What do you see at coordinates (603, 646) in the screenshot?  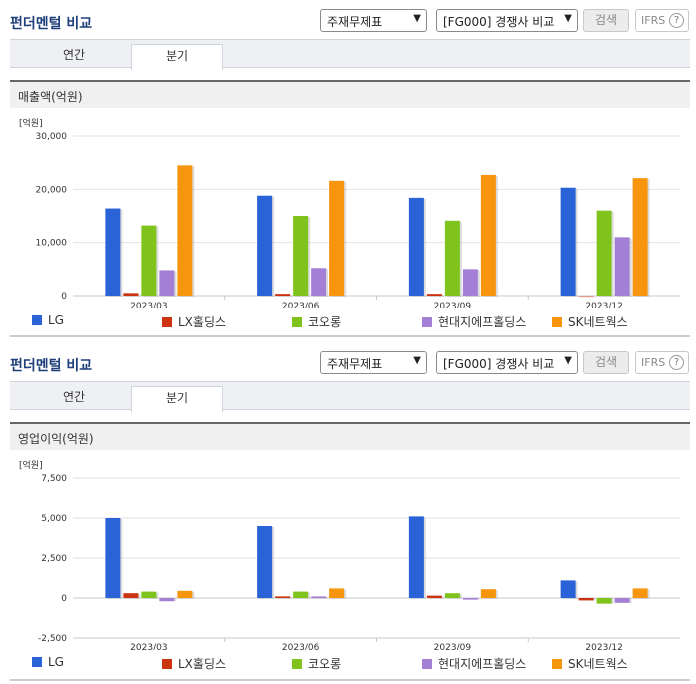 I see `x-category-label: 2023/12` at bounding box center [603, 646].